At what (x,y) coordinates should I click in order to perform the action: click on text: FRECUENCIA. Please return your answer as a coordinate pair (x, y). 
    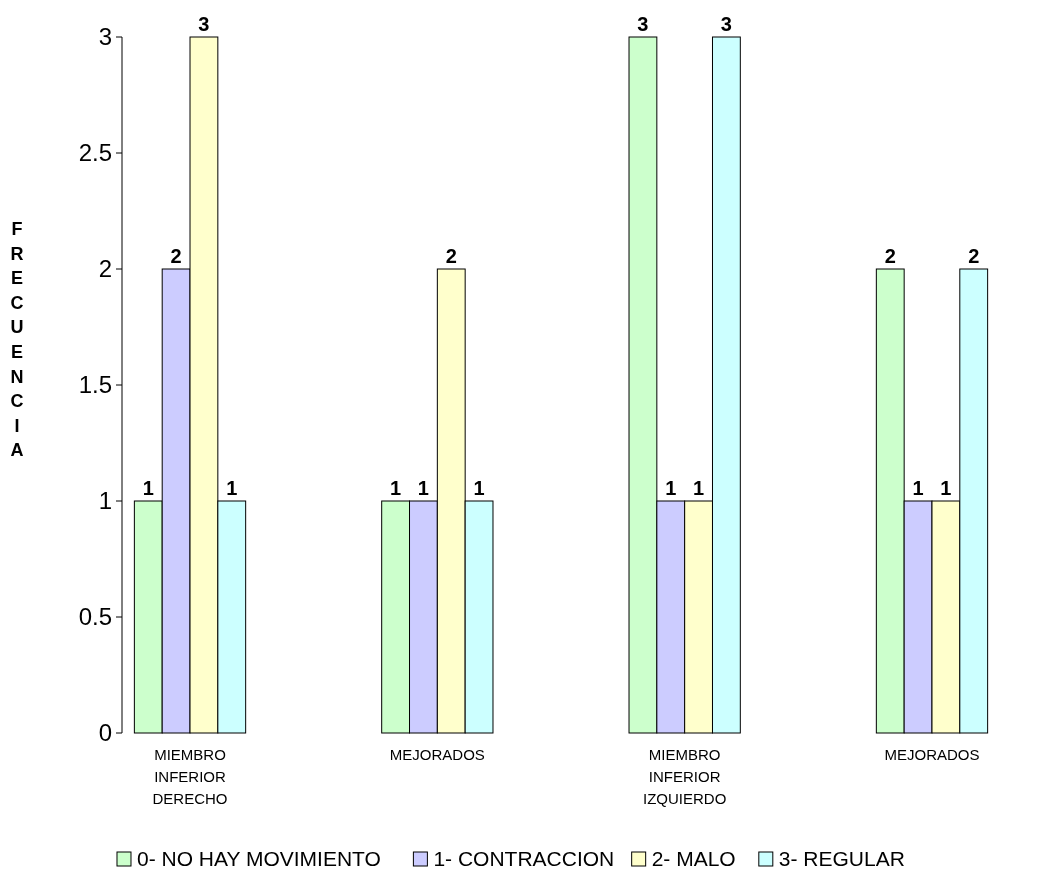
    Looking at the image, I should click on (17, 340).